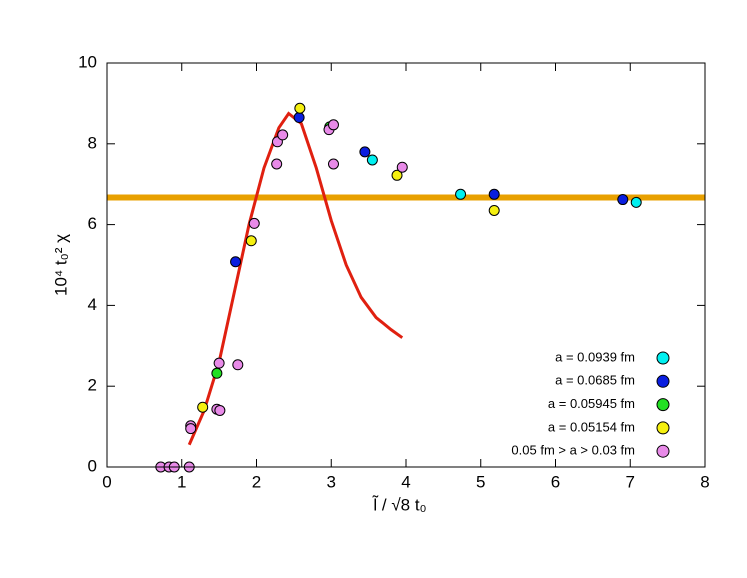  I want to click on legend-label: a = 0.0685 fm, so click(595, 380).